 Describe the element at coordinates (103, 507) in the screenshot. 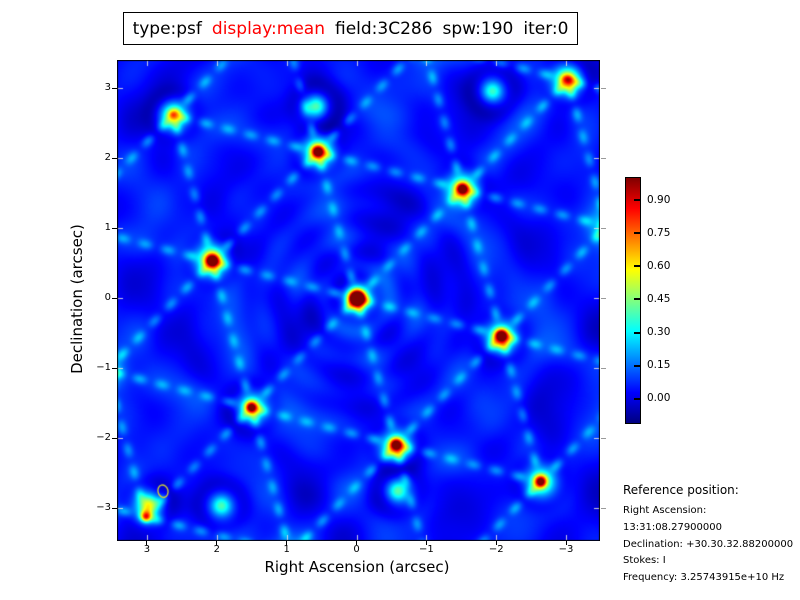

I see `y-tick-label: −3` at that location.